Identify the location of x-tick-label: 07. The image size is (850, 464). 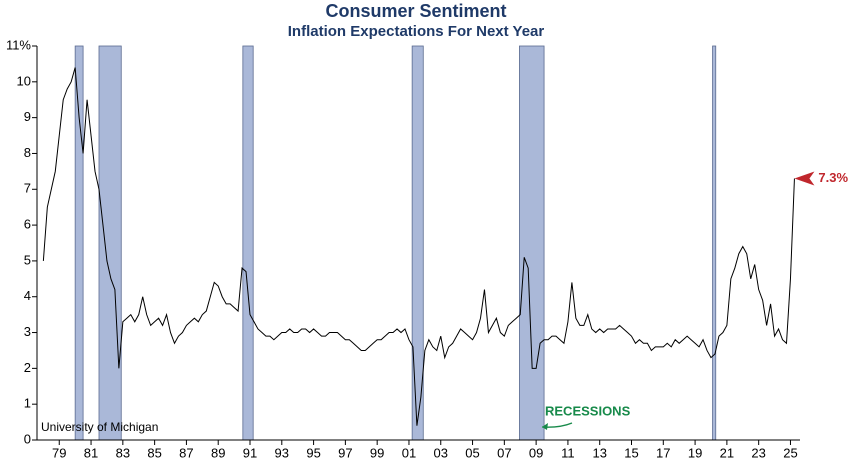
(504, 452).